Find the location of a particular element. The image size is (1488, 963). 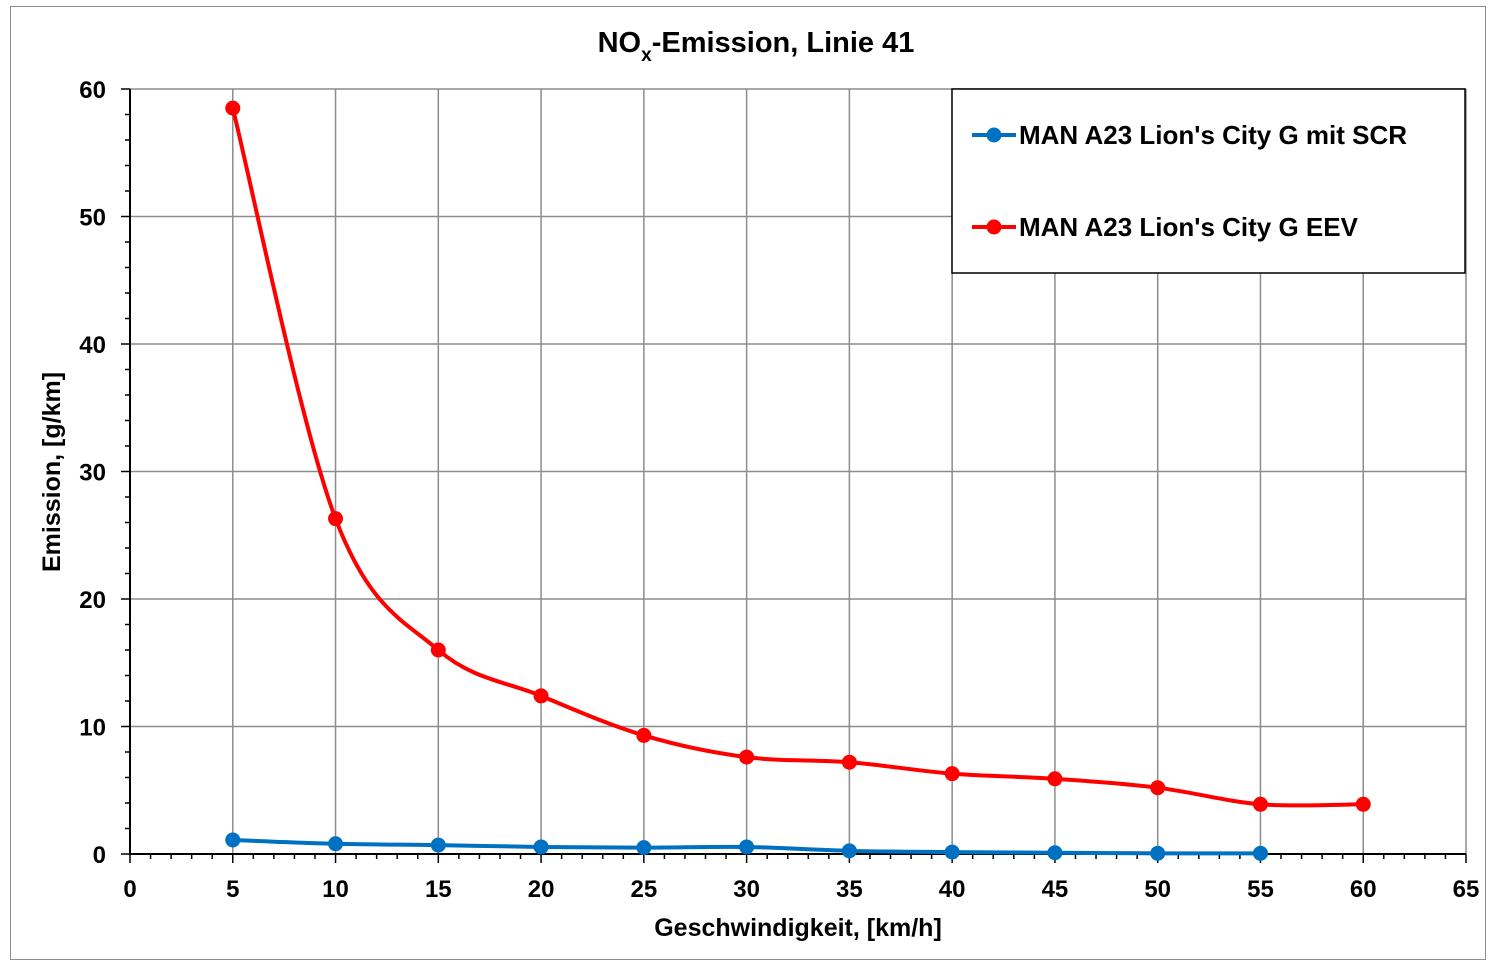

x-tick-label: 50 is located at coordinates (1157, 889).